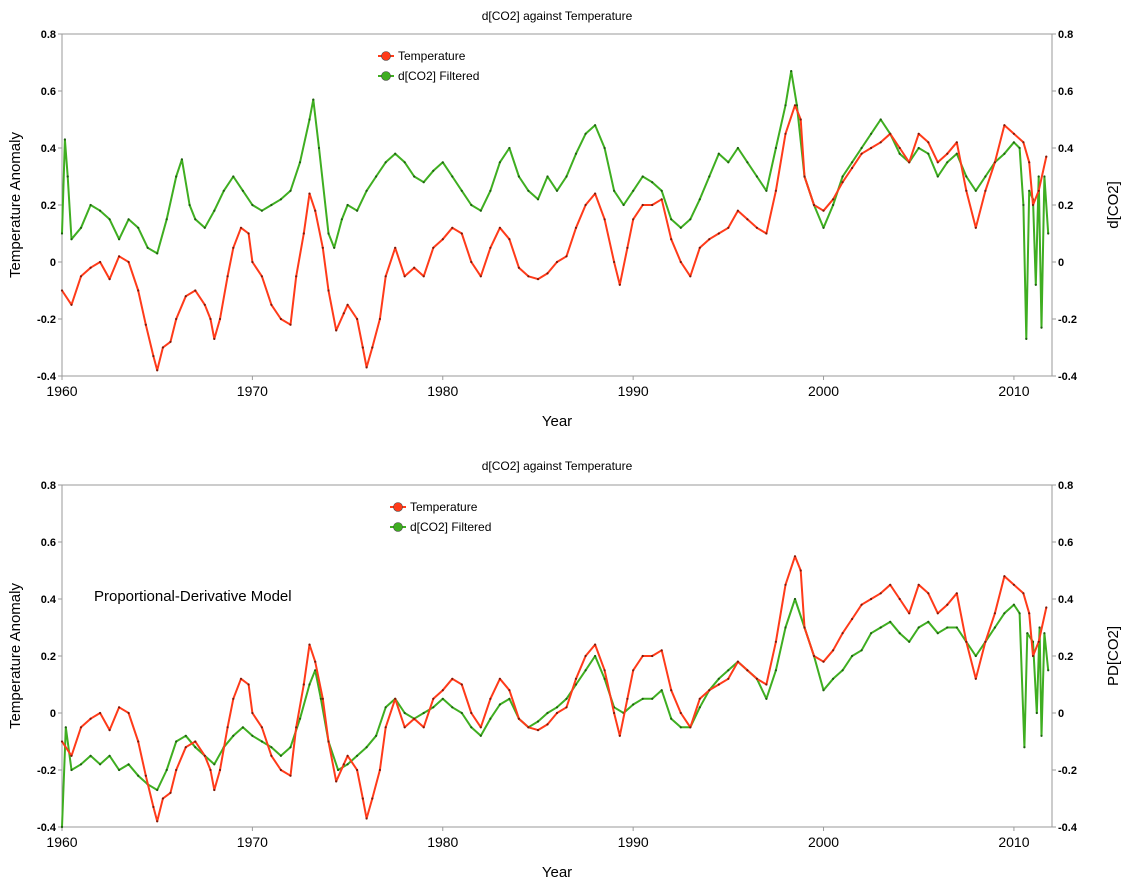  What do you see at coordinates (432, 56) in the screenshot?
I see `legend-label: Temperature` at bounding box center [432, 56].